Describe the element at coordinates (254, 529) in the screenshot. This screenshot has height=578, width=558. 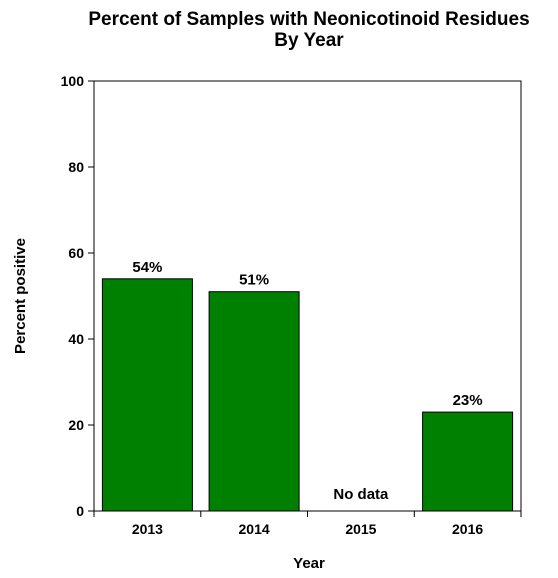
I see `x-tick-label-2014: 2014` at that location.